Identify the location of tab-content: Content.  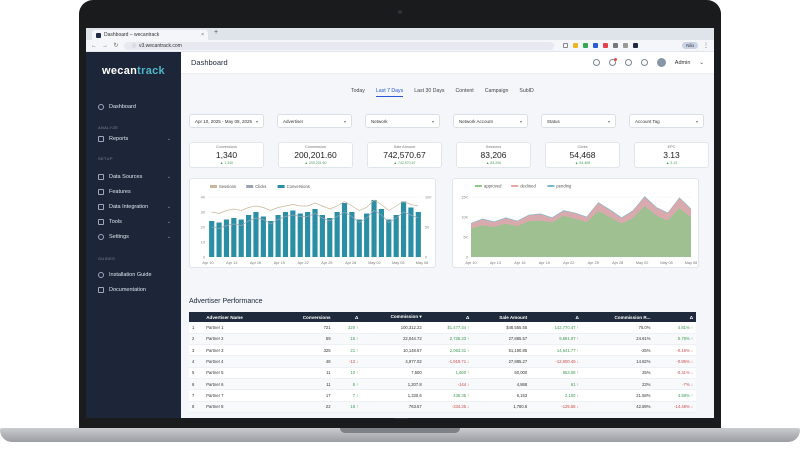
(464, 91).